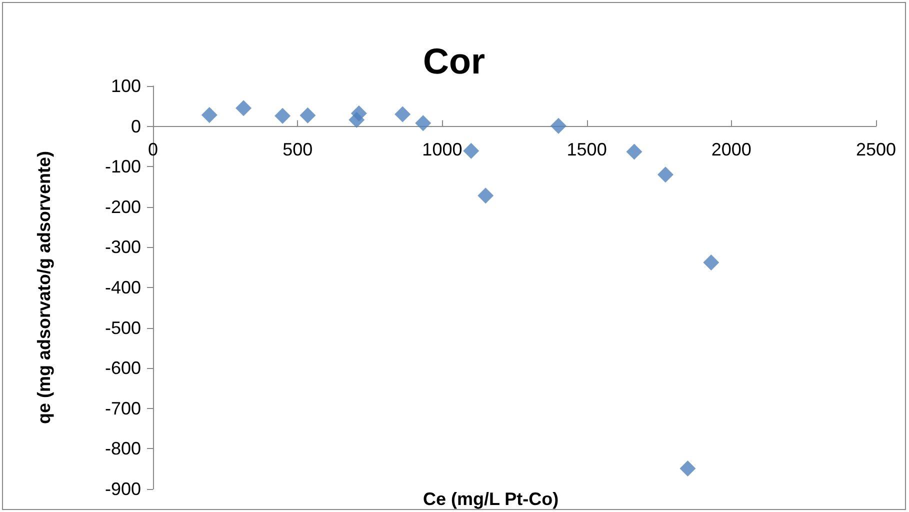  What do you see at coordinates (153, 149) in the screenshot?
I see `x-tick-label: 0` at bounding box center [153, 149].